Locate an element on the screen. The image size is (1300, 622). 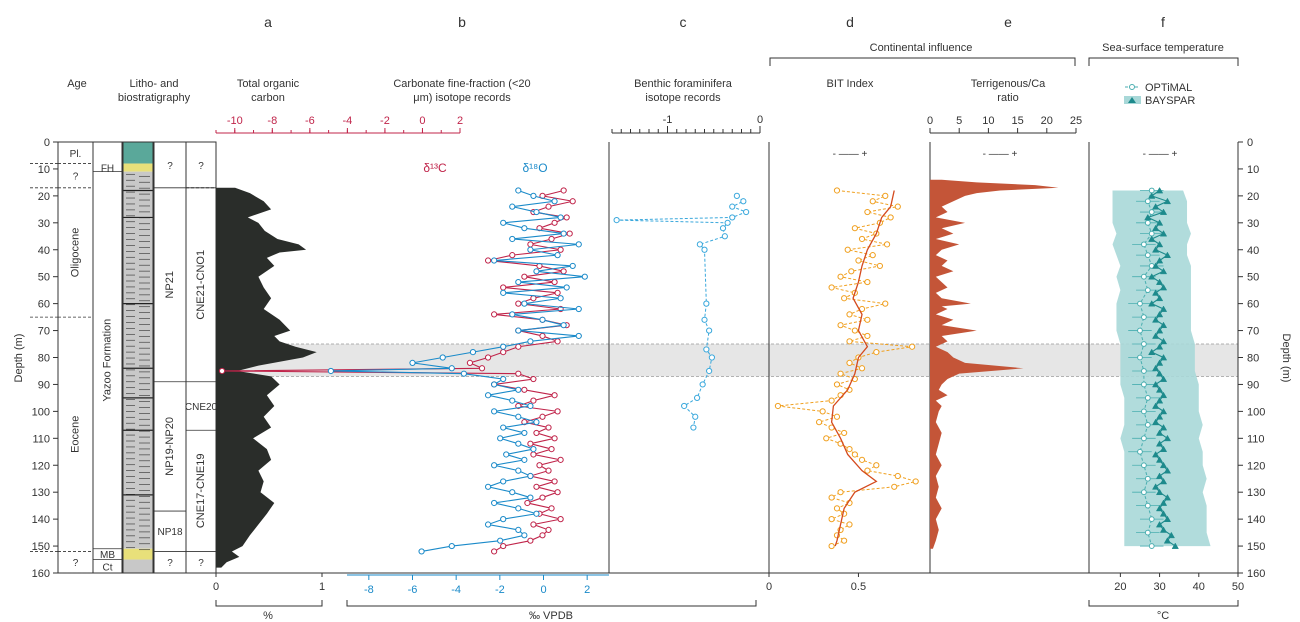
depth-tick-label-left: 80 is located at coordinates (44, 359).